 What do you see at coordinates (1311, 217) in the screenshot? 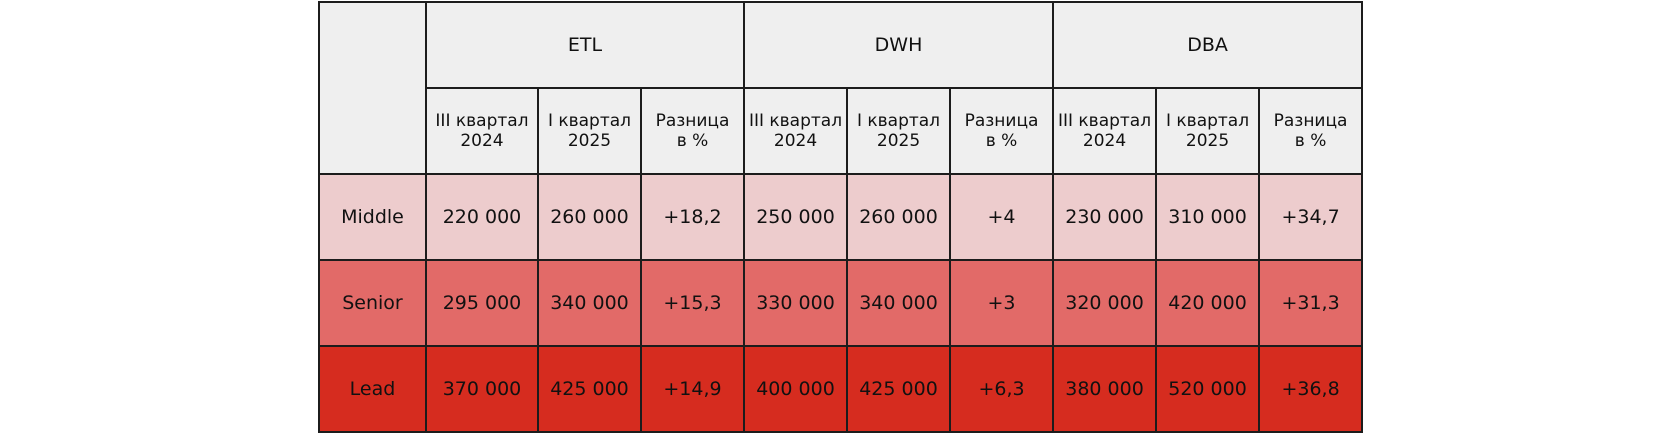
I see `table-cell: +34,7` at bounding box center [1311, 217].